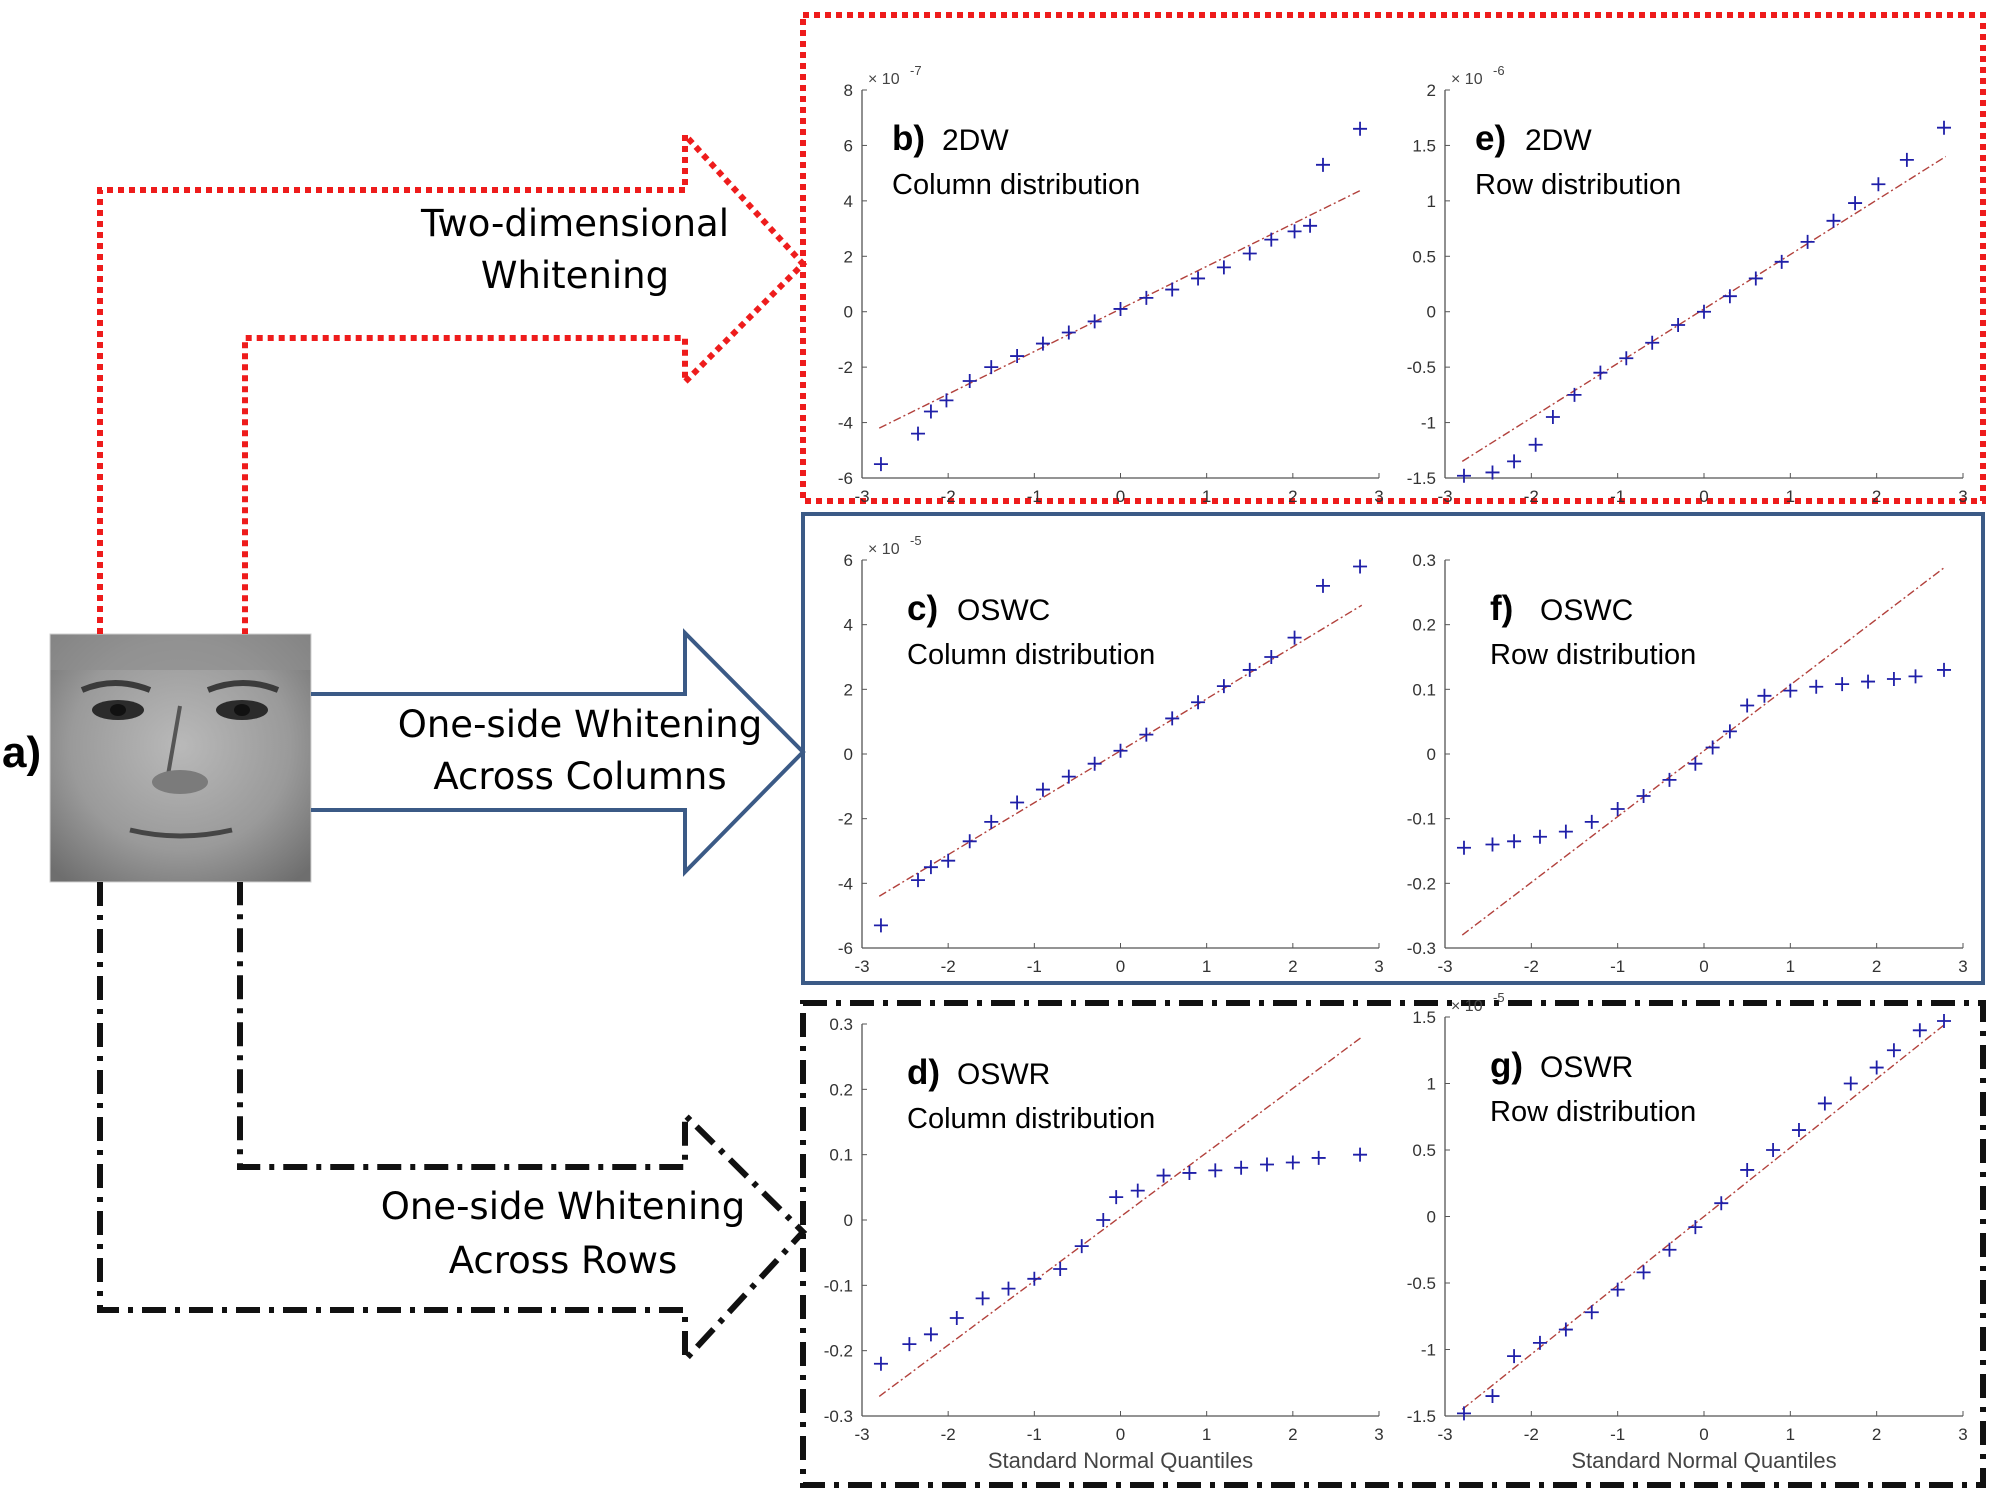 Image resolution: width=1990 pixels, height=1500 pixels. Describe the element at coordinates (1003, 1074) in the screenshot. I see `chart-d-method: OSWR` at that location.